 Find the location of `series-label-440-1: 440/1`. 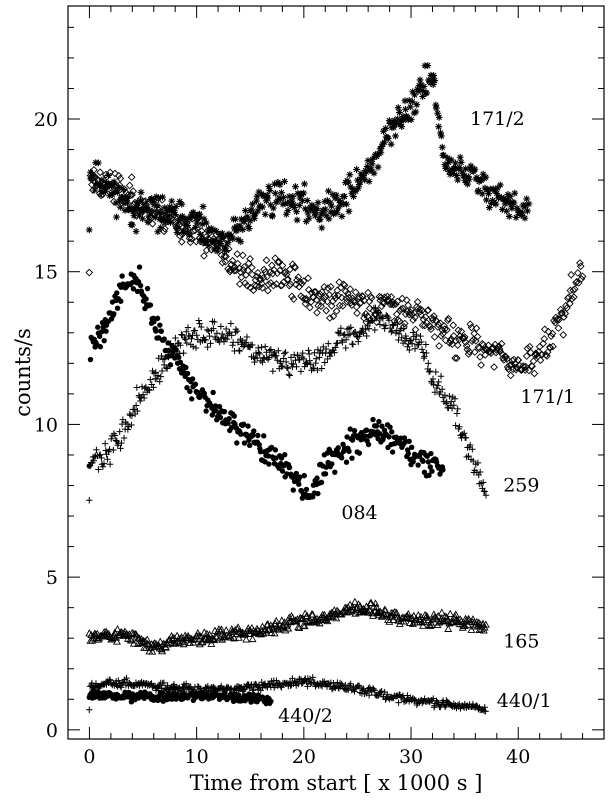

series-label-440-1: 440/1 is located at coordinates (524, 701).